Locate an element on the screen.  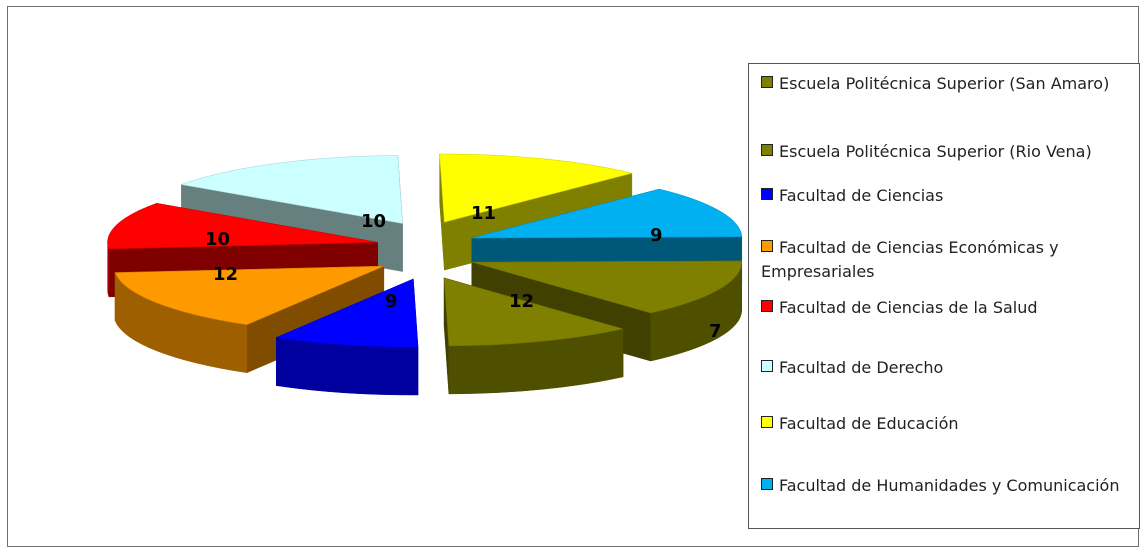
pie-slice-5-top is located at coordinates (242, 226).